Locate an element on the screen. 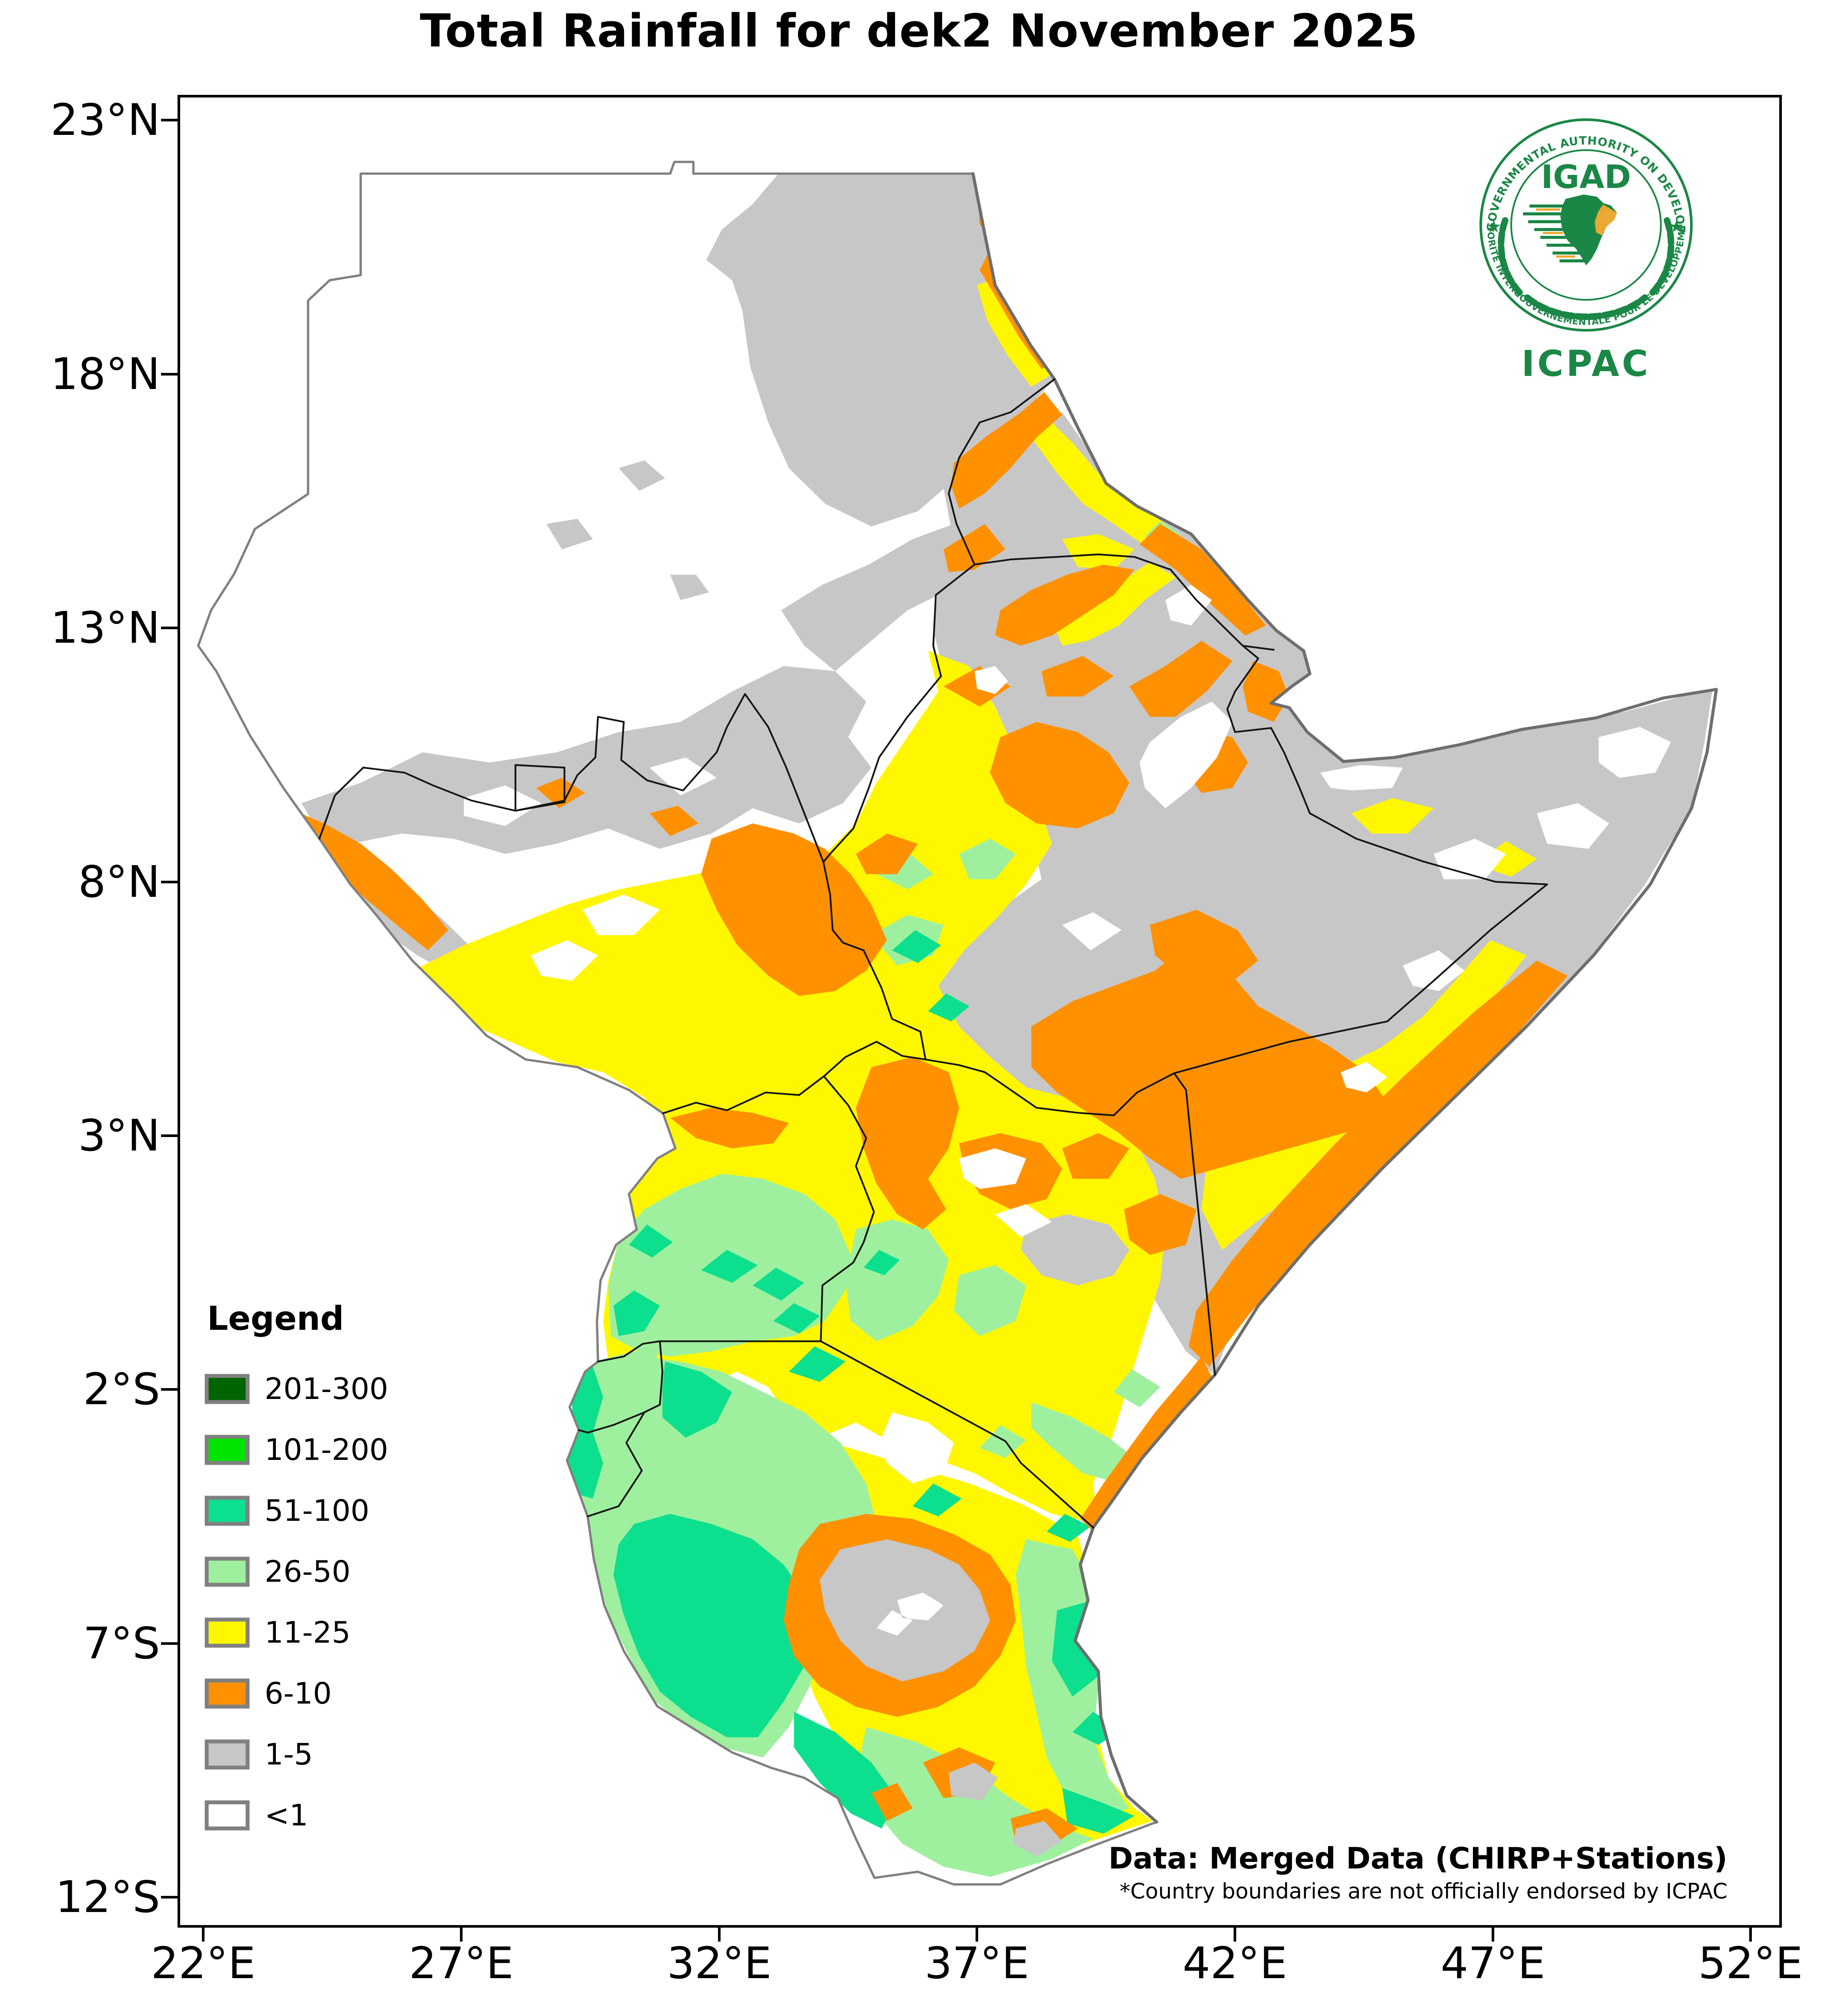 The width and height of the screenshot is (1838, 2016). x-label-27e: 27°E is located at coordinates (462, 1964).